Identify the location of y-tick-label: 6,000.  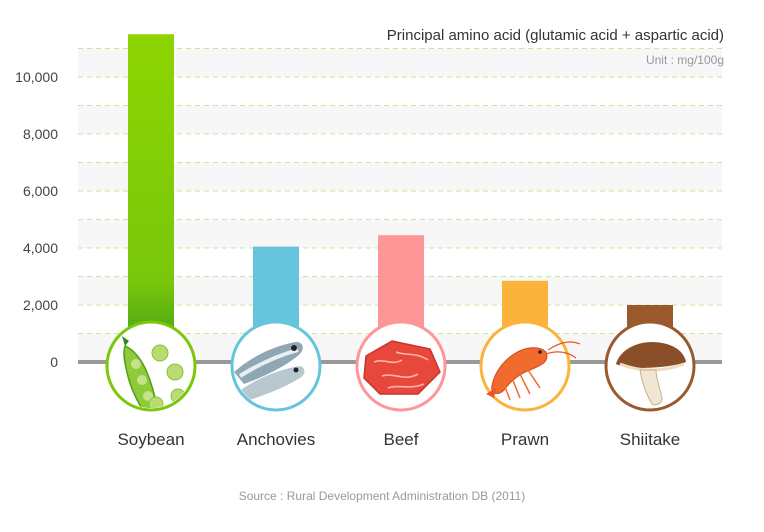
(40, 191).